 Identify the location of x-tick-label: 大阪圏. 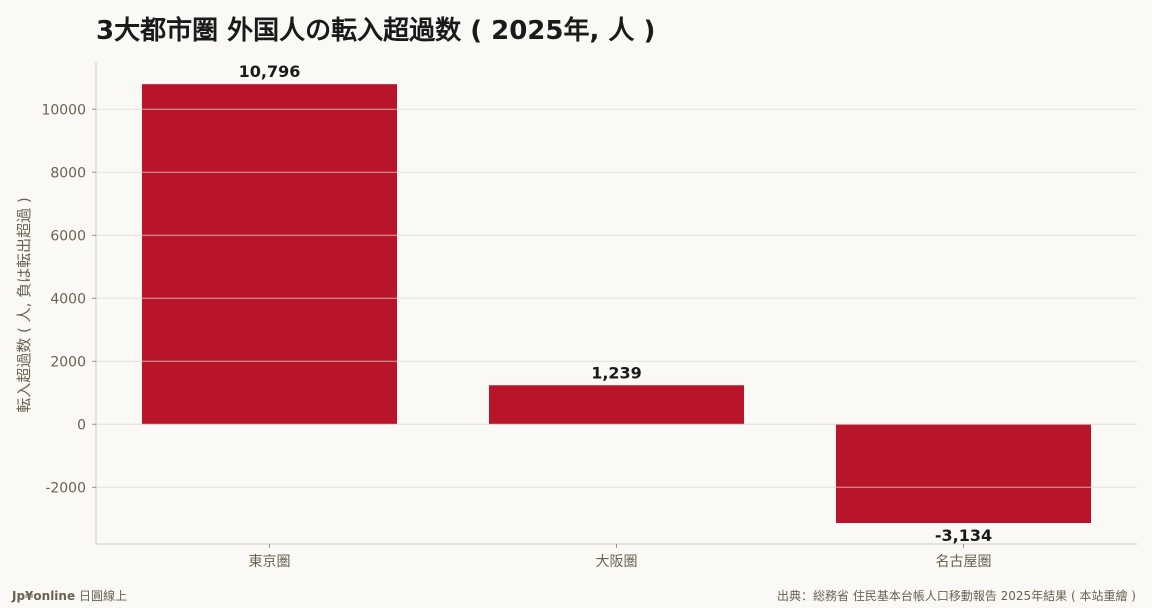
(617, 562).